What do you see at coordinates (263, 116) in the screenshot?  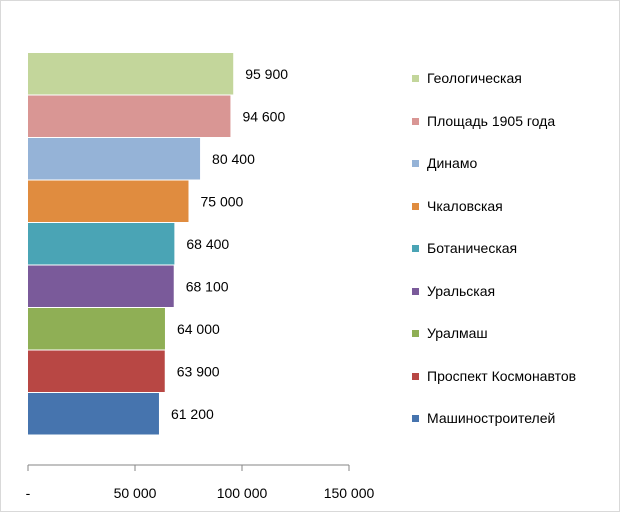 I see `bar-value-label: 94 600` at bounding box center [263, 116].